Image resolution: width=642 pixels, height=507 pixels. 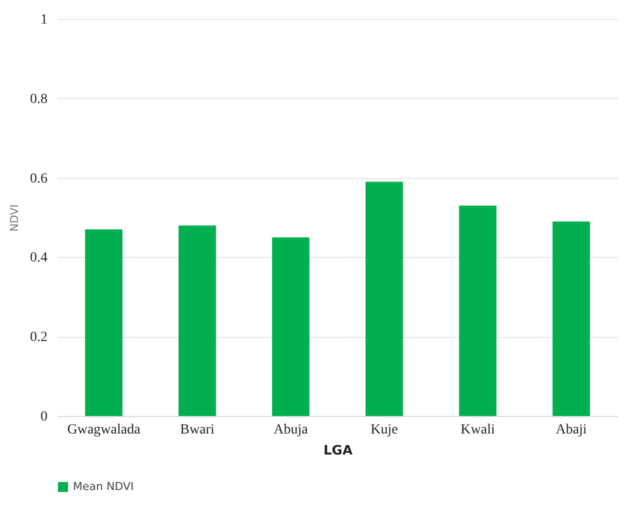 I want to click on x-tick-label: Bwari, so click(x=197, y=430).